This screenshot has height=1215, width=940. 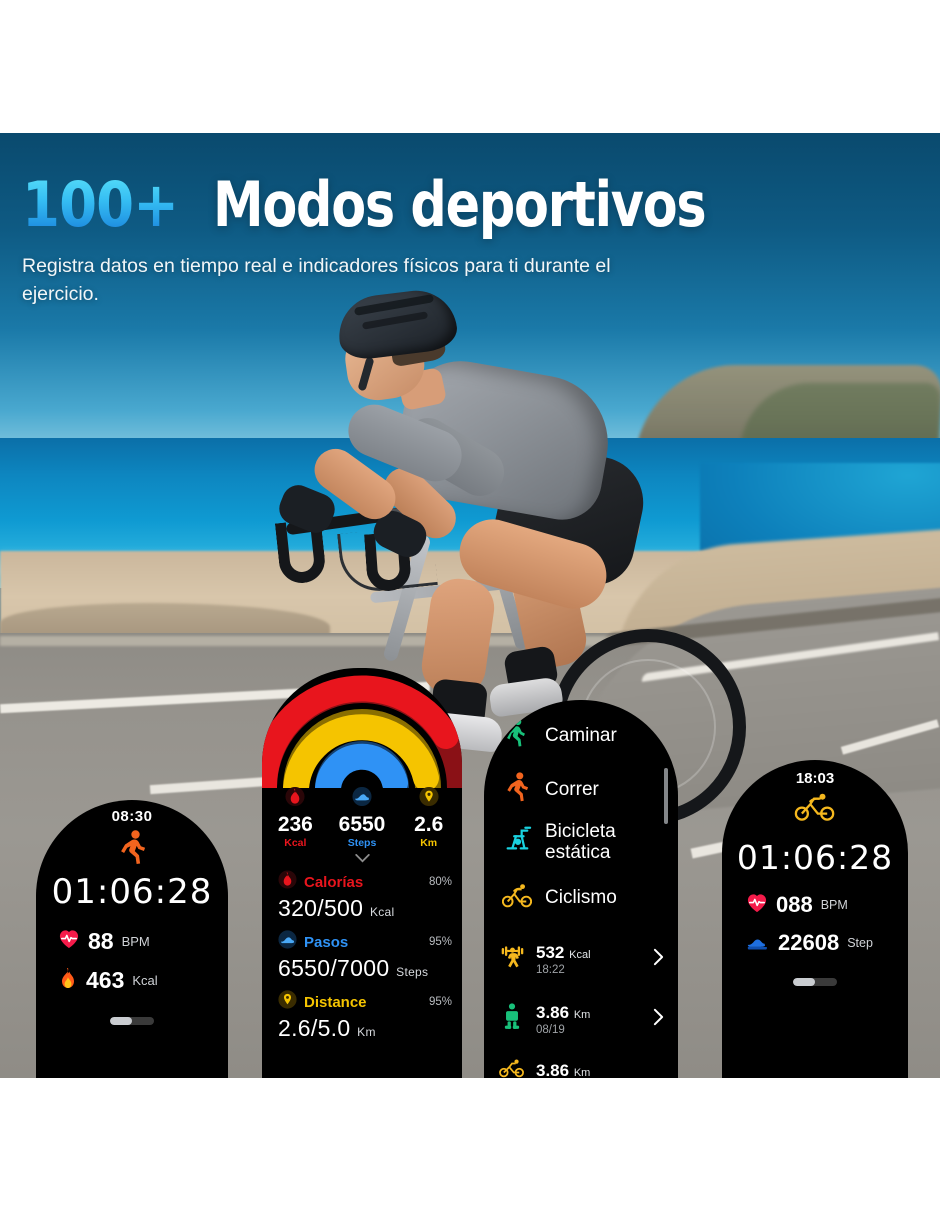 I want to click on stationary-bike-icon, so click(x=517, y=842).